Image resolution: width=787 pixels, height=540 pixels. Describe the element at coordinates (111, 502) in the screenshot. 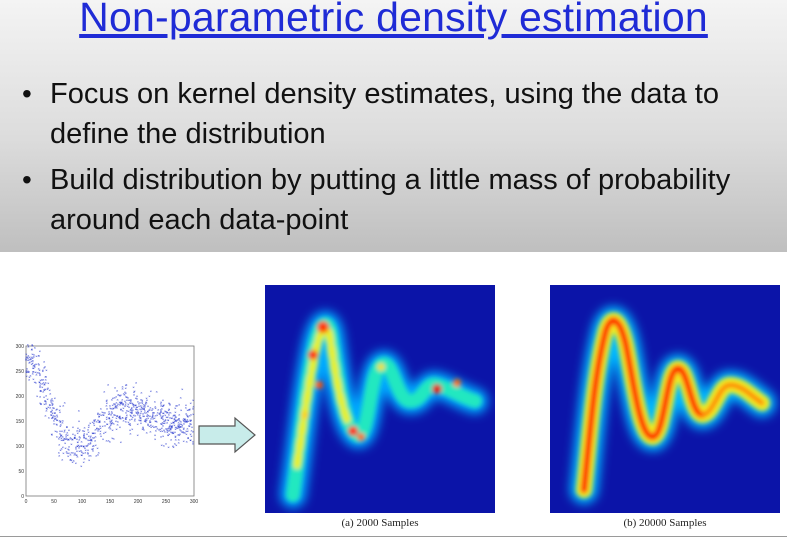

I see `scatter-x-ticks: 0 50 100 150 200 250 300` at that location.